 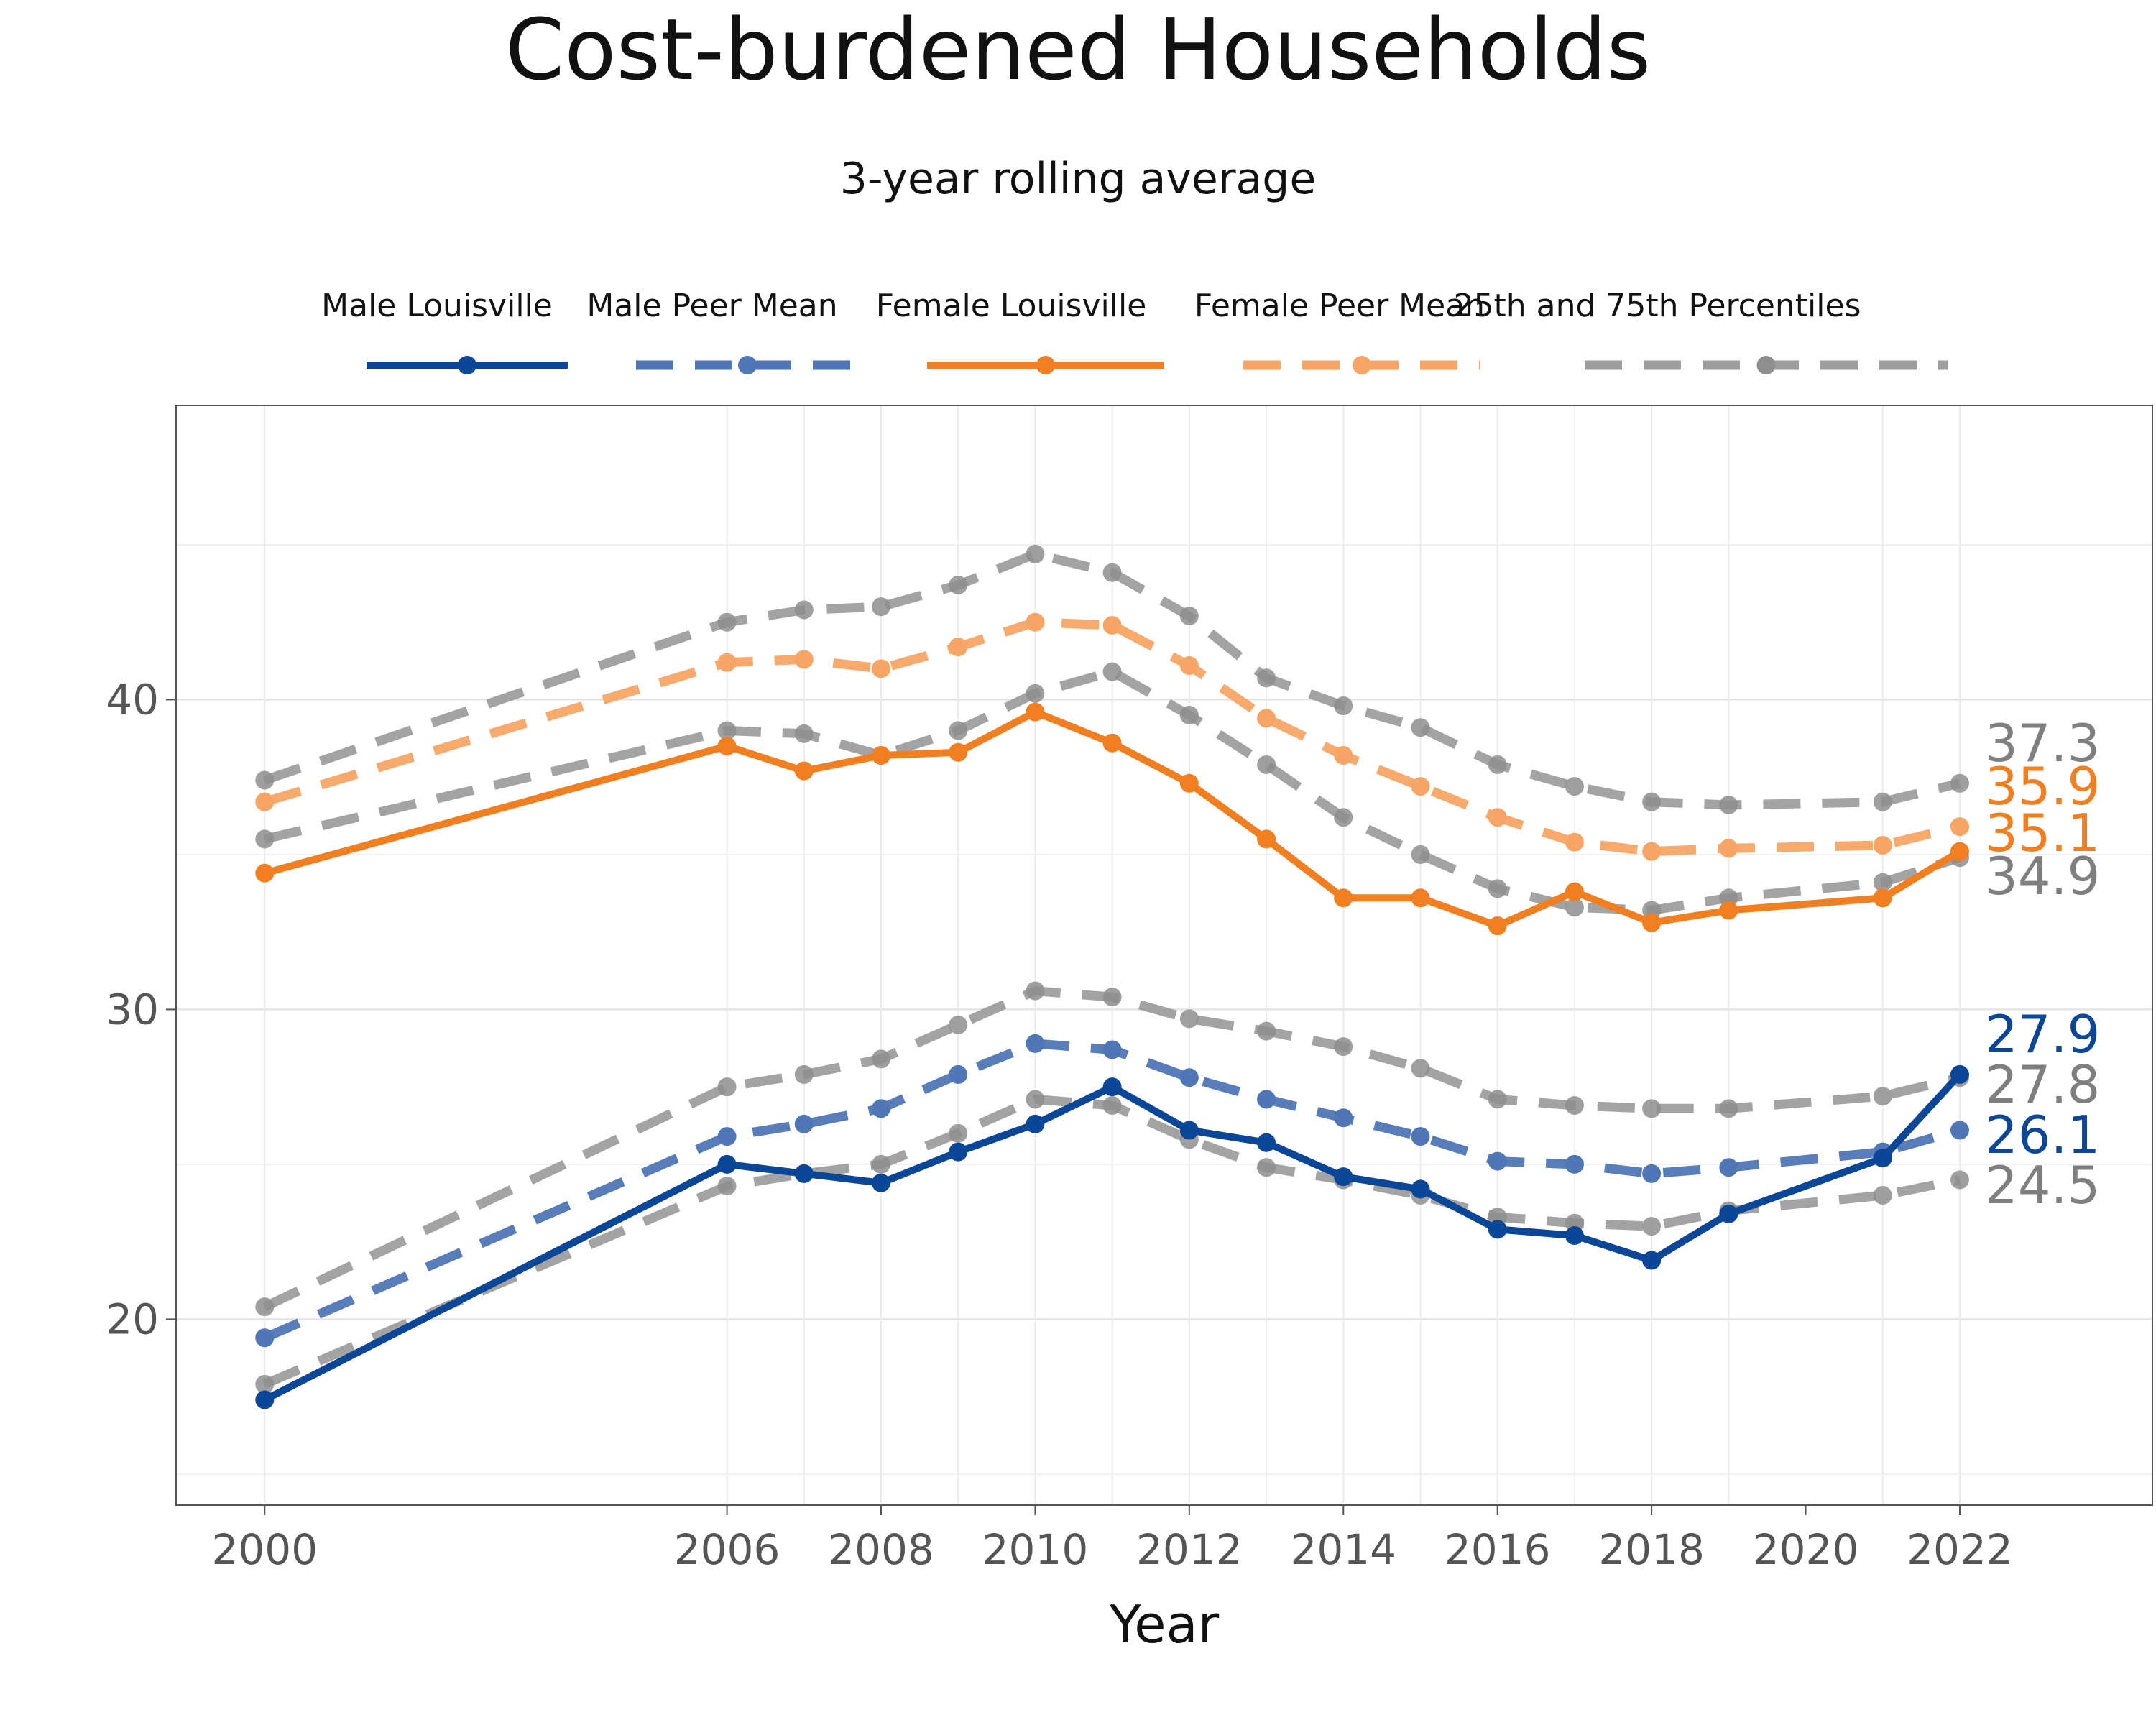 What do you see at coordinates (881, 1549) in the screenshot?
I see `x-tick-label: 2008` at bounding box center [881, 1549].